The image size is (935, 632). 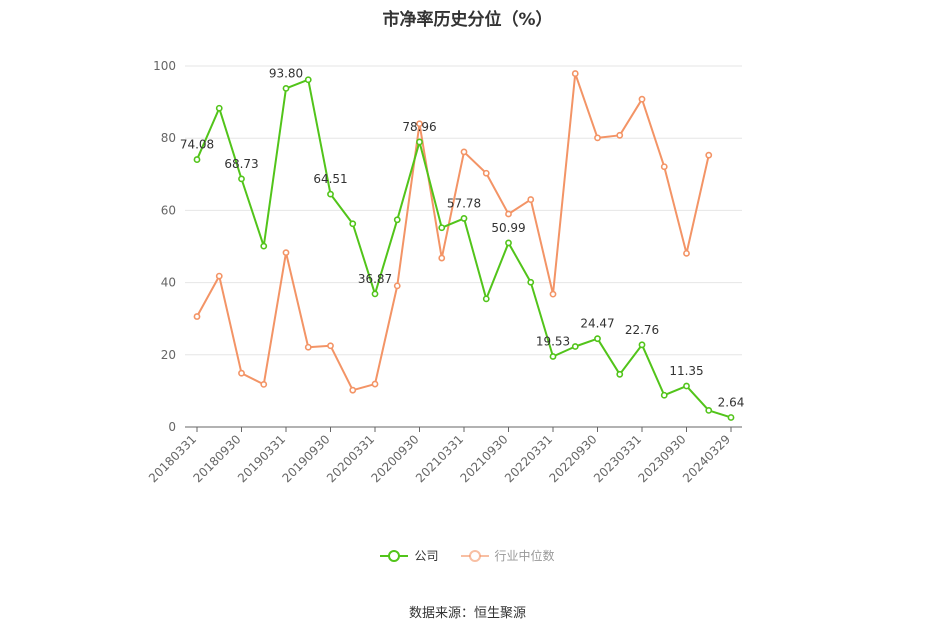 What do you see at coordinates (464, 203) in the screenshot?
I see `data-label: 57.78` at bounding box center [464, 203].